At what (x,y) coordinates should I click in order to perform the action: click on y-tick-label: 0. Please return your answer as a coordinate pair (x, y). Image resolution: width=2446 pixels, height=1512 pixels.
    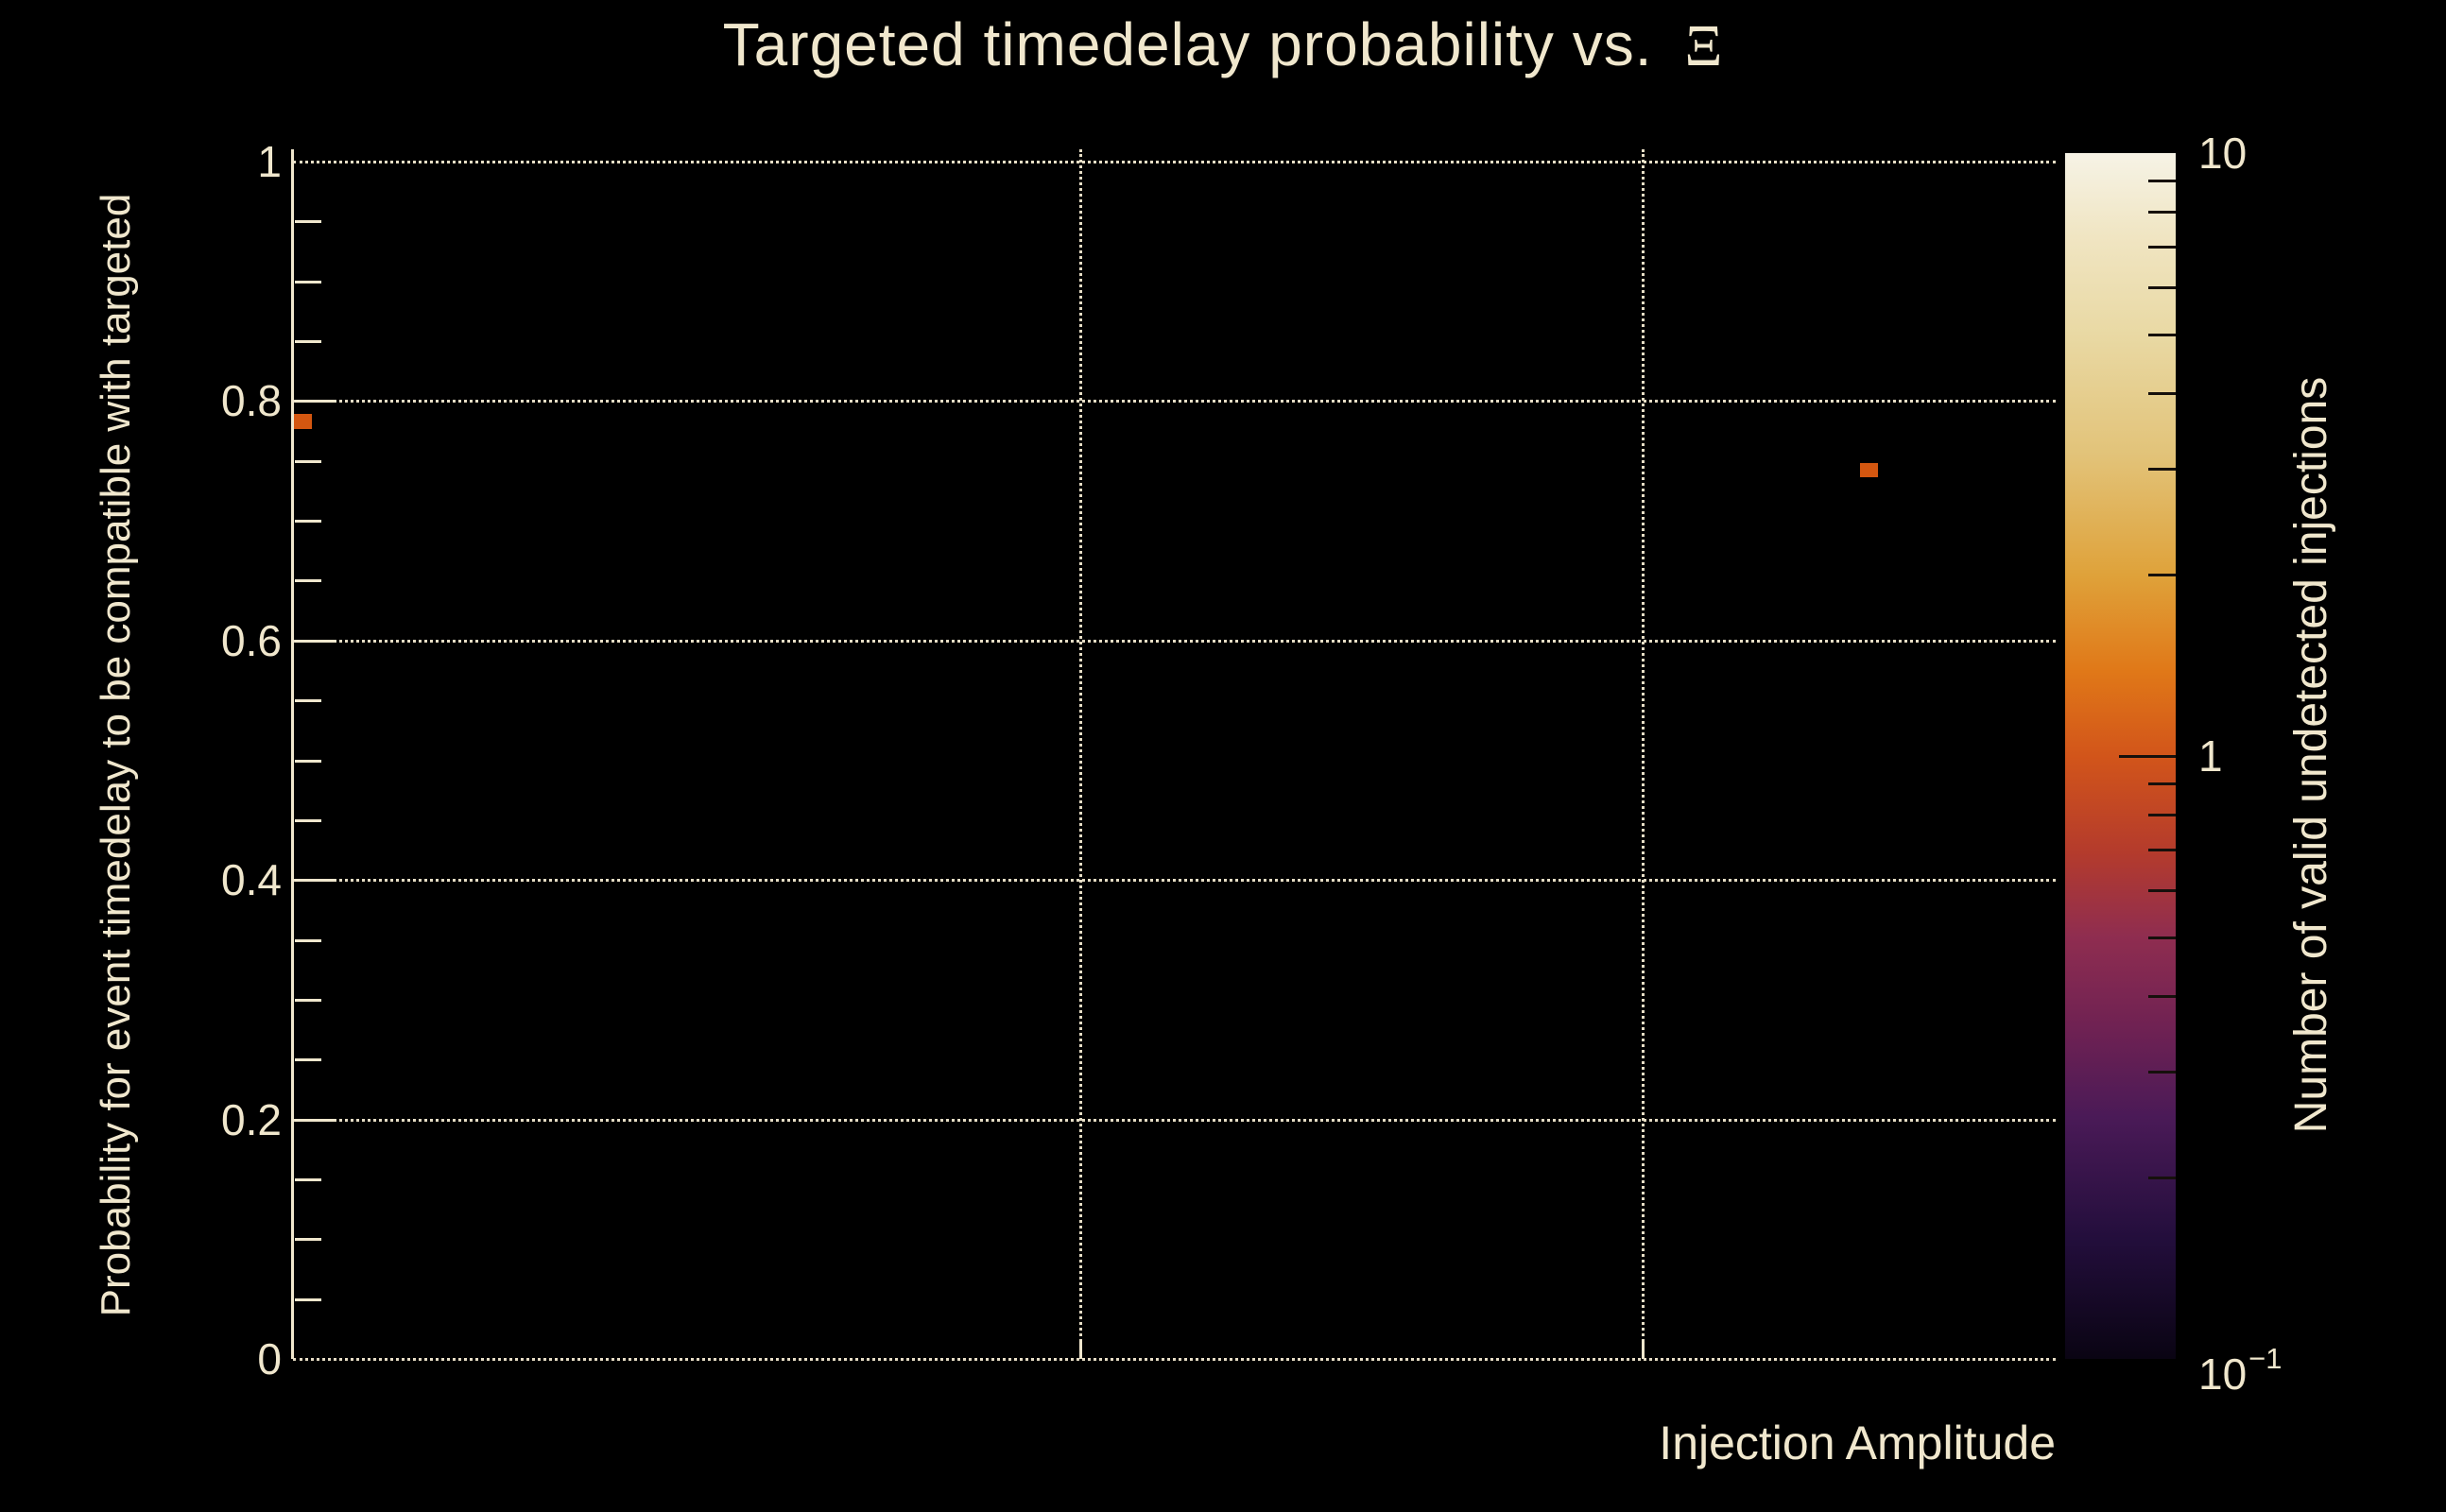
    Looking at the image, I should click on (269, 1358).